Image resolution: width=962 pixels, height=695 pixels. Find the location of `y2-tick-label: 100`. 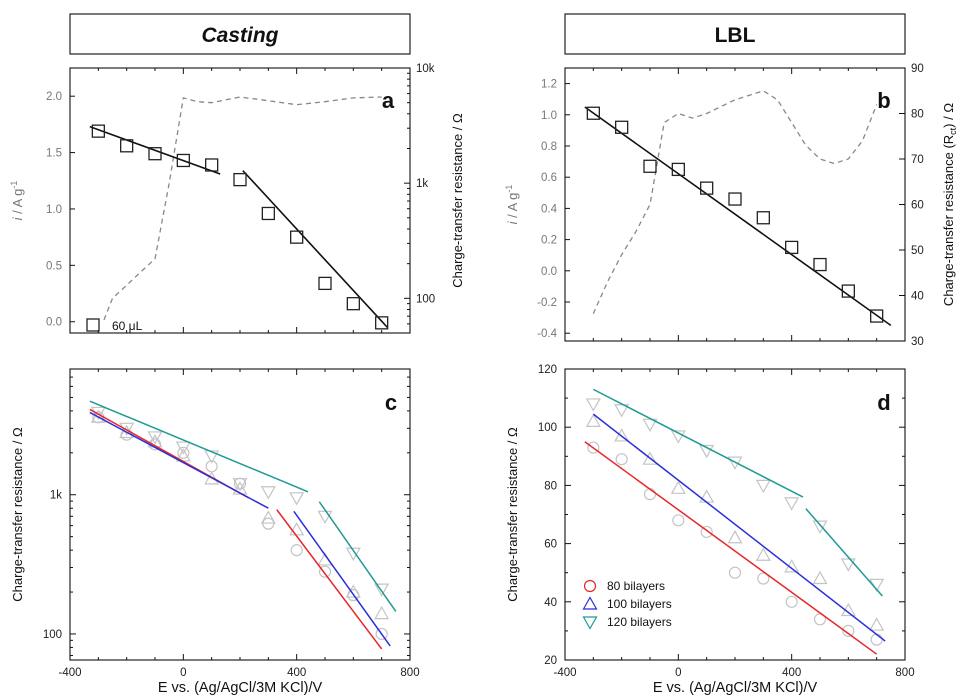

y2-tick-label: 100 is located at coordinates (425, 299).